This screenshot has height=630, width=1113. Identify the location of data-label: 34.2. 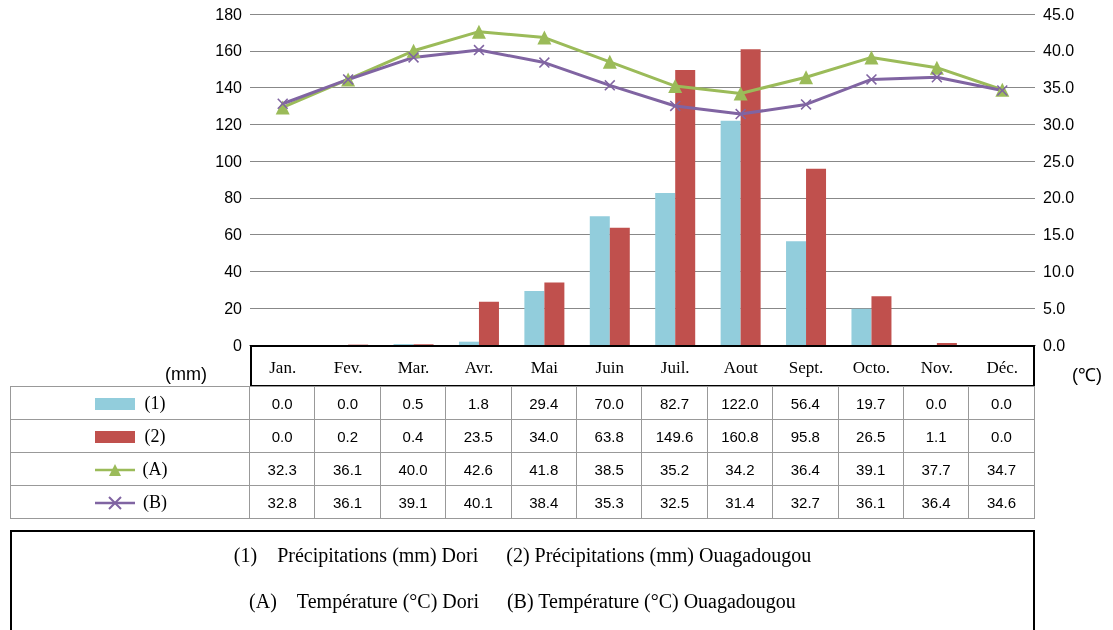
(740, 469).